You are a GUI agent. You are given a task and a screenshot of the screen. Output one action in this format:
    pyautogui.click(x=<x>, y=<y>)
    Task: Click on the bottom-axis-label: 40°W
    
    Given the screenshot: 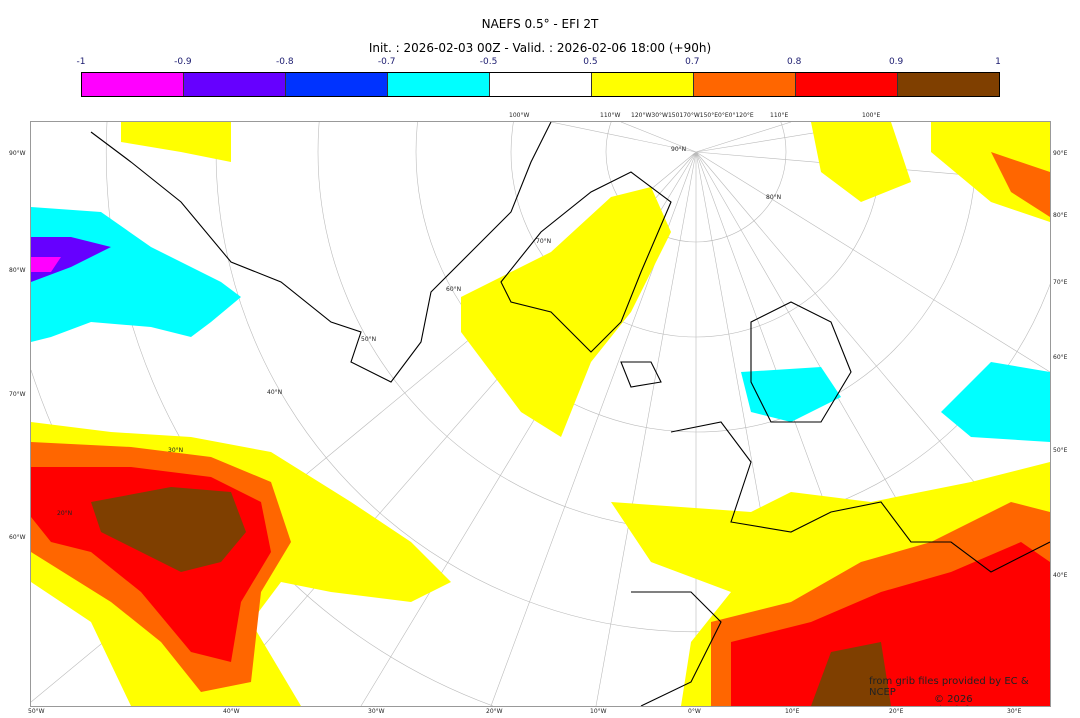 What is the action you would take?
    pyautogui.click(x=231, y=711)
    